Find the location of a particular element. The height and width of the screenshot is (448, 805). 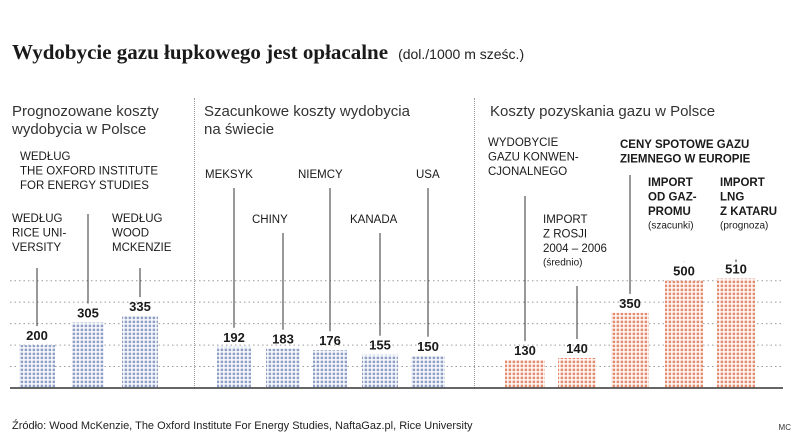

category-label: KANADA is located at coordinates (374, 220).